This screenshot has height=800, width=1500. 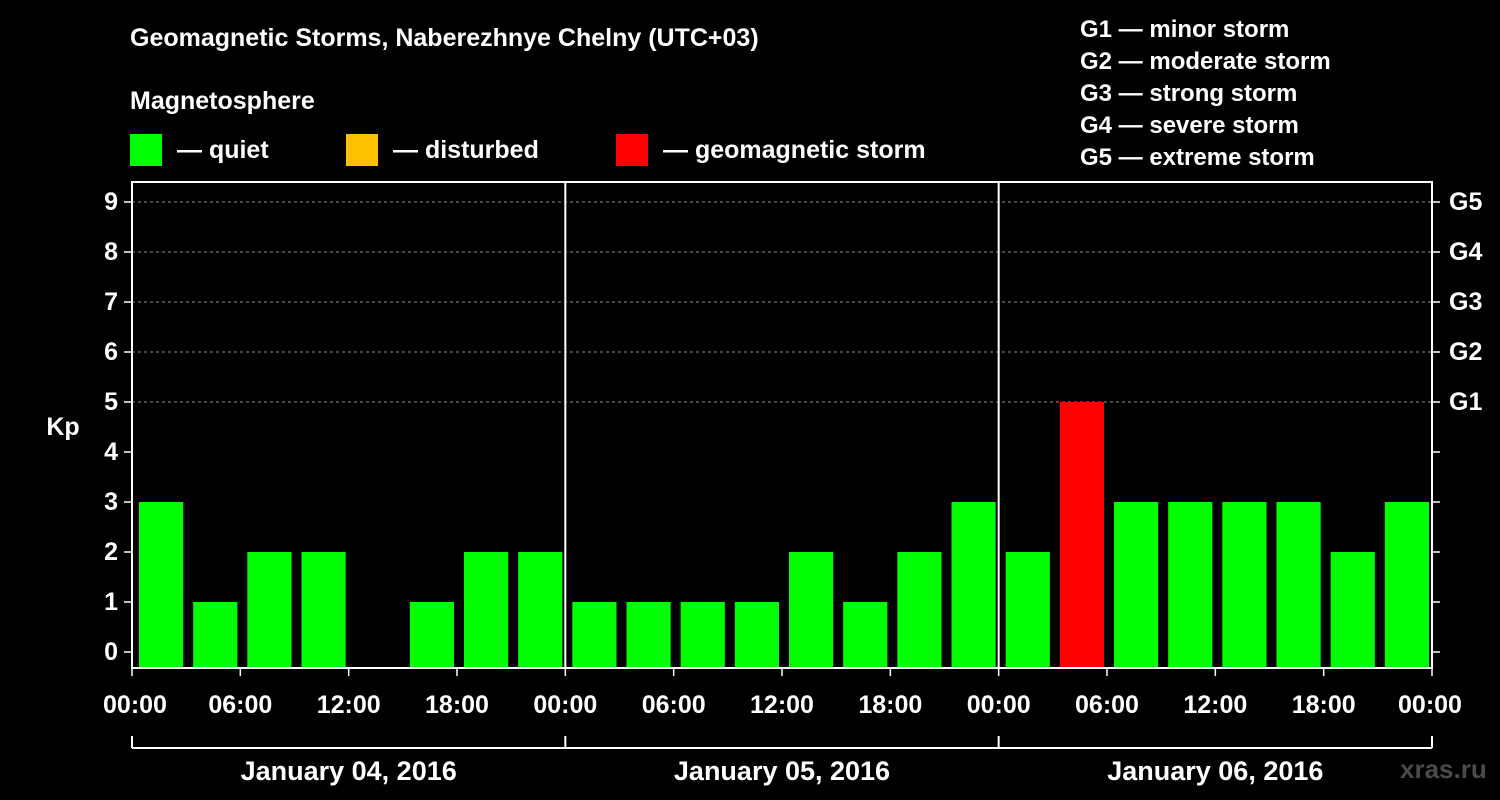 I want to click on y-tick-label-3: 3, so click(x=111, y=502).